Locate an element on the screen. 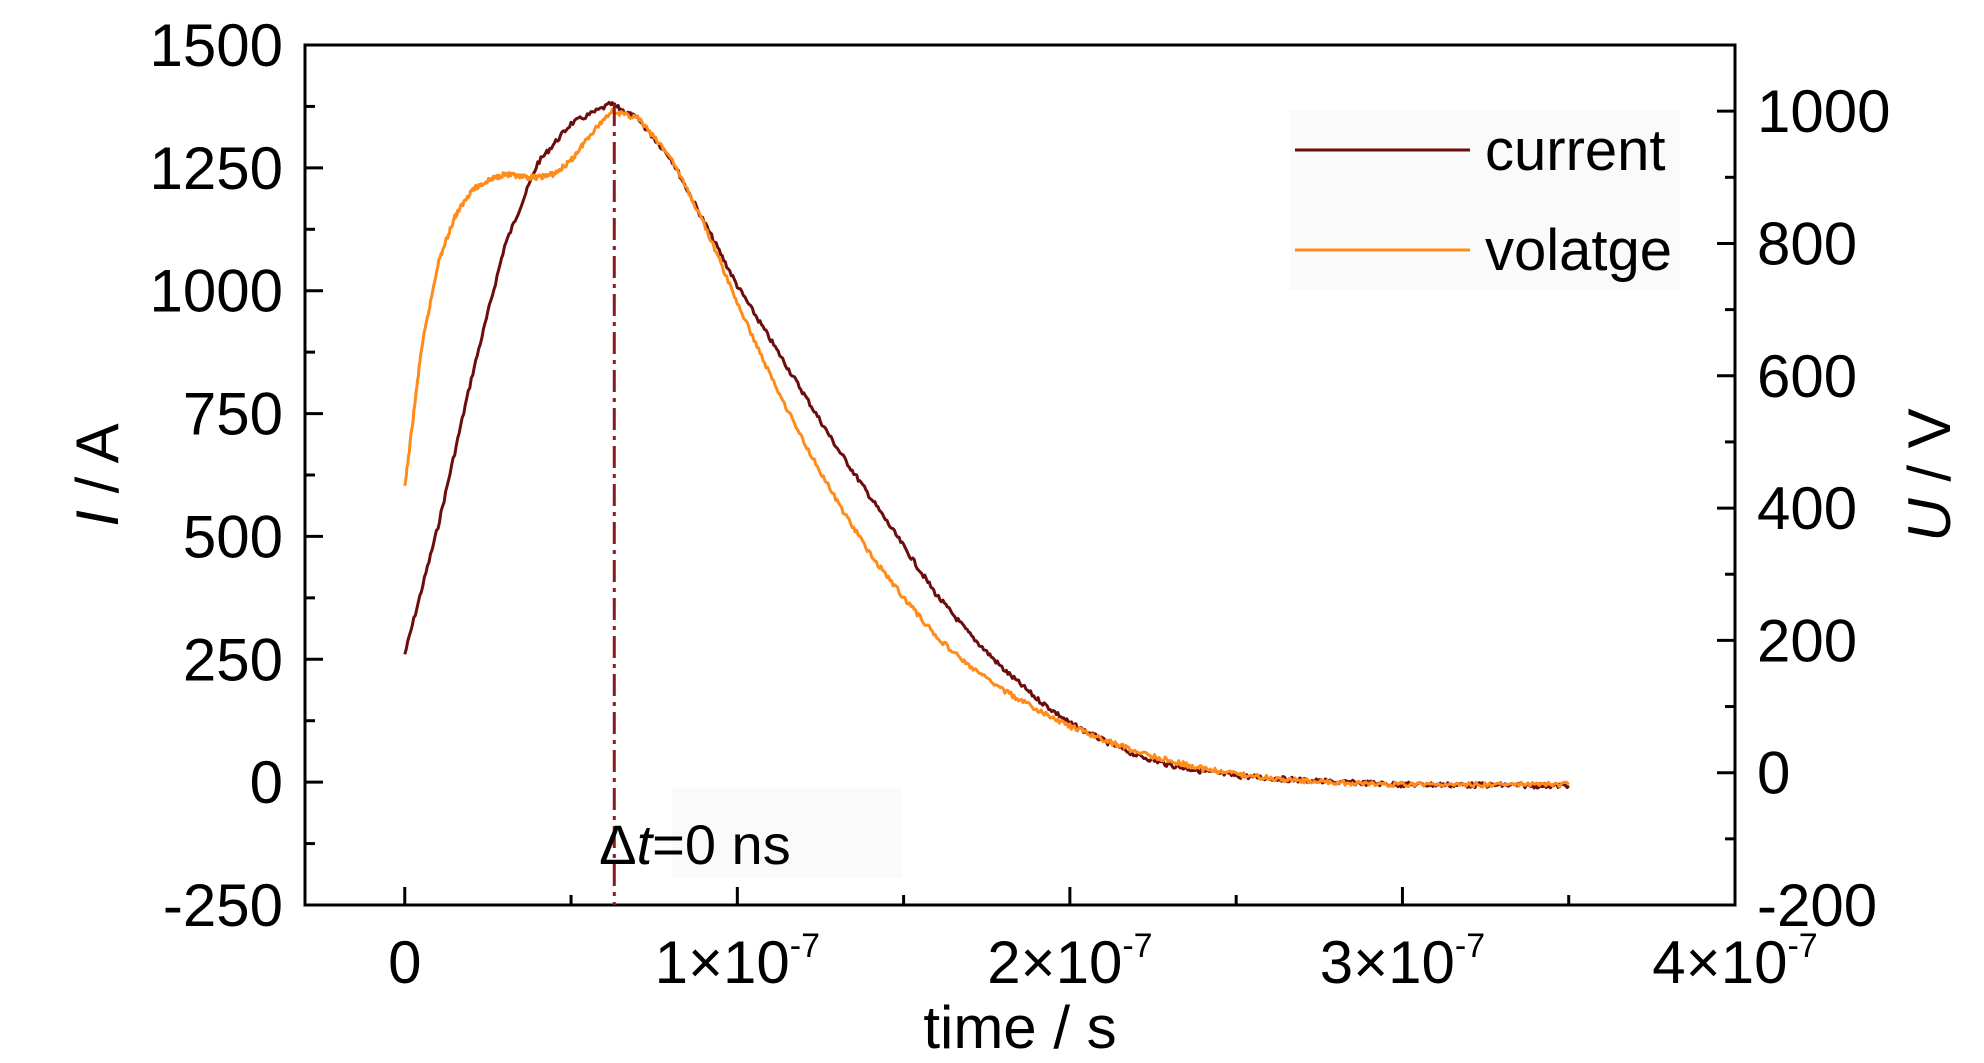  x-tick-label: 3×10⁻⁷ is located at coordinates (1402, 961).